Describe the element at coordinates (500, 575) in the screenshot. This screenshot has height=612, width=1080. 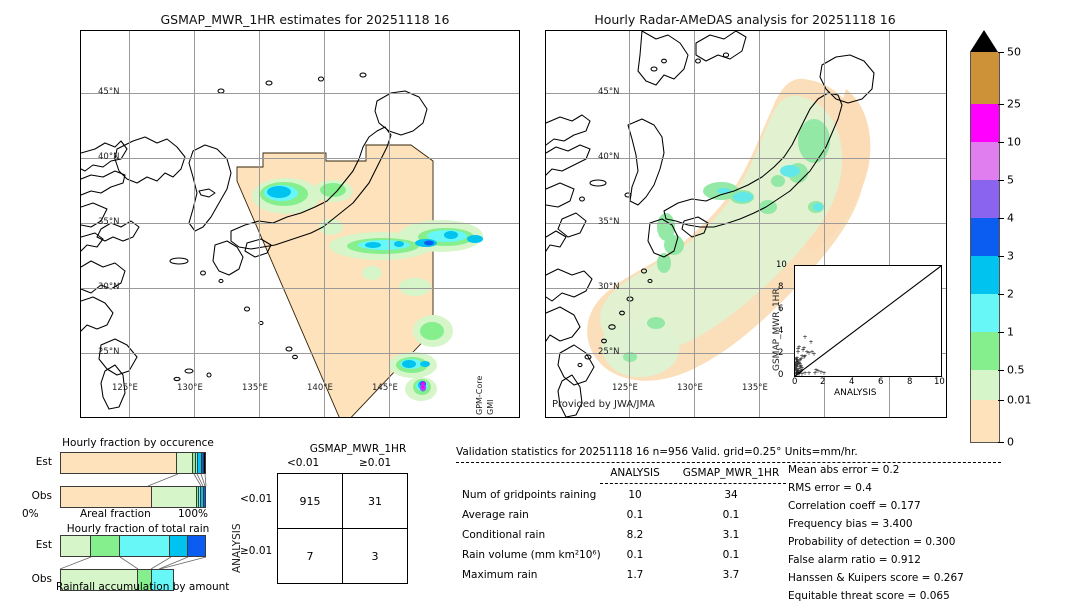
I see `validation-row-label-4: Maximum rain` at that location.